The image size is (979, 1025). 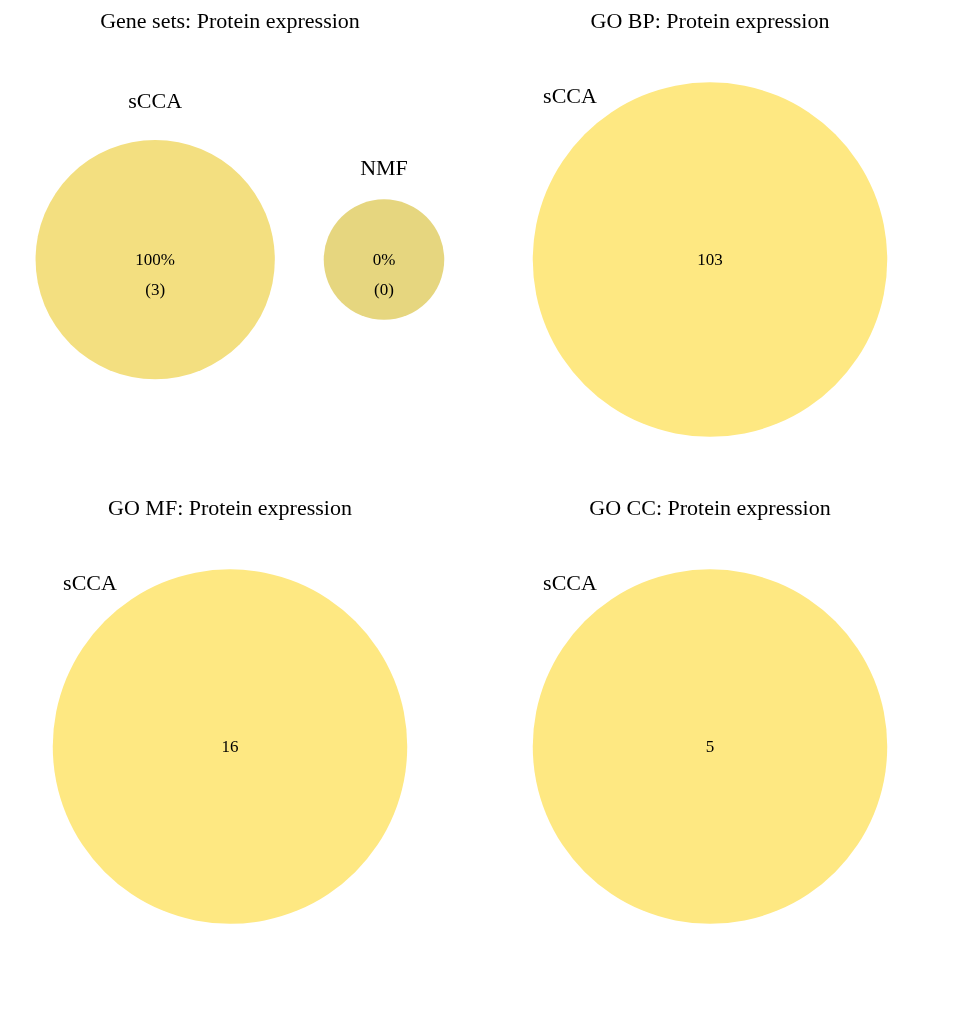 I want to click on text: GO CC: Protein expression, so click(x=710, y=507).